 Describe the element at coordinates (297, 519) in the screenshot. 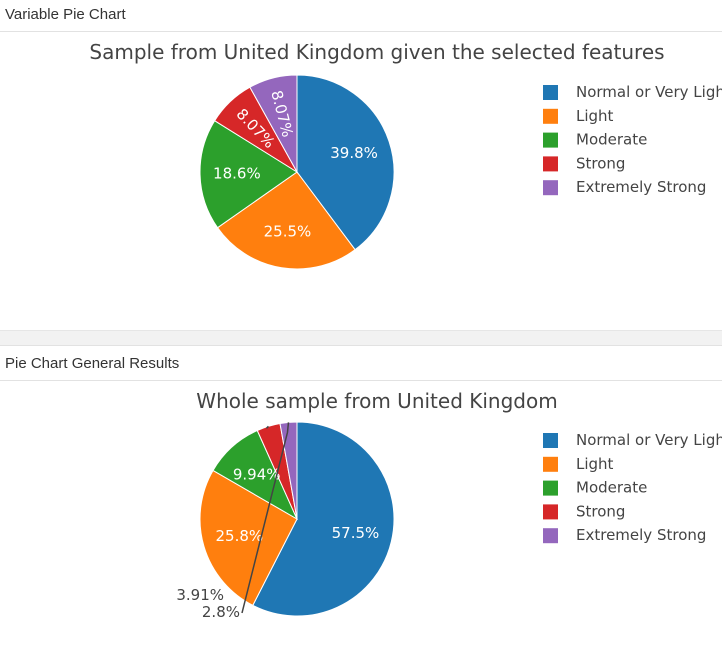

I see `pie-slices` at that location.